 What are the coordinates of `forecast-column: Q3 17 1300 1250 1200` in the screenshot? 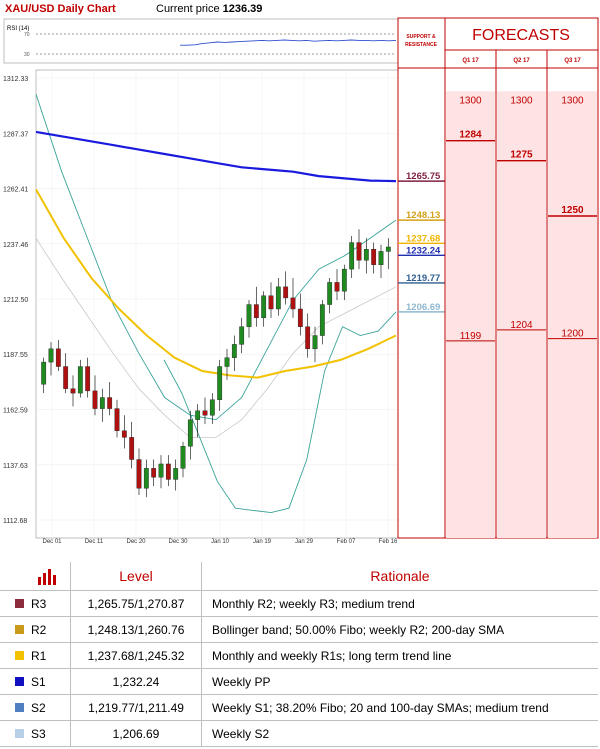 It's located at (572, 298).